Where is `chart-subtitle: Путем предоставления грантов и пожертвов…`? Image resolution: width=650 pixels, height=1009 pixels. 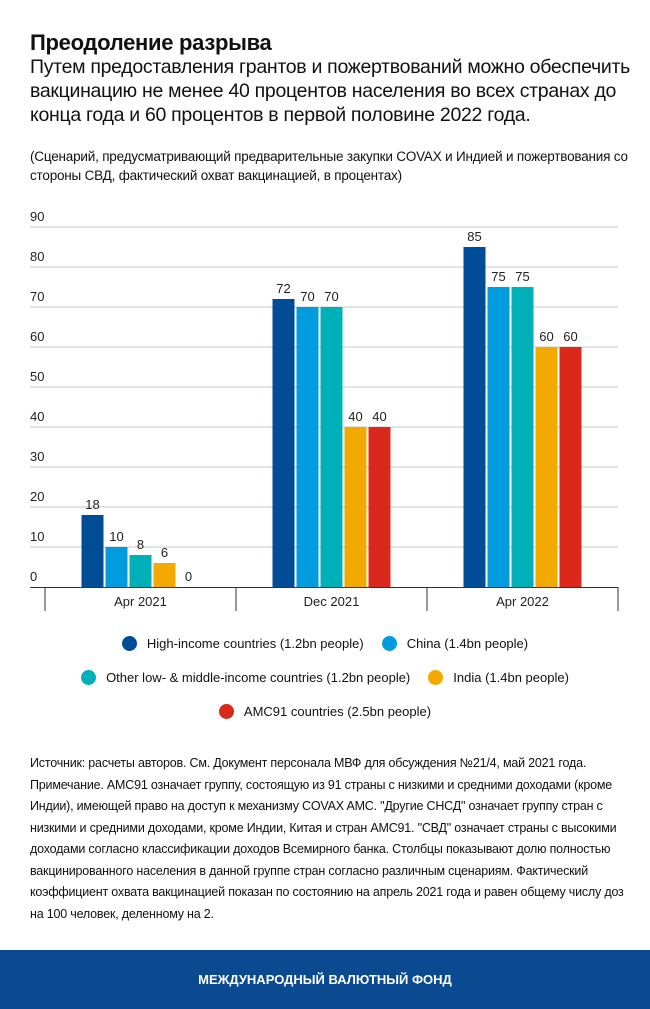 chart-subtitle: Путем предоставления грантов и пожертвов… is located at coordinates (330, 91).